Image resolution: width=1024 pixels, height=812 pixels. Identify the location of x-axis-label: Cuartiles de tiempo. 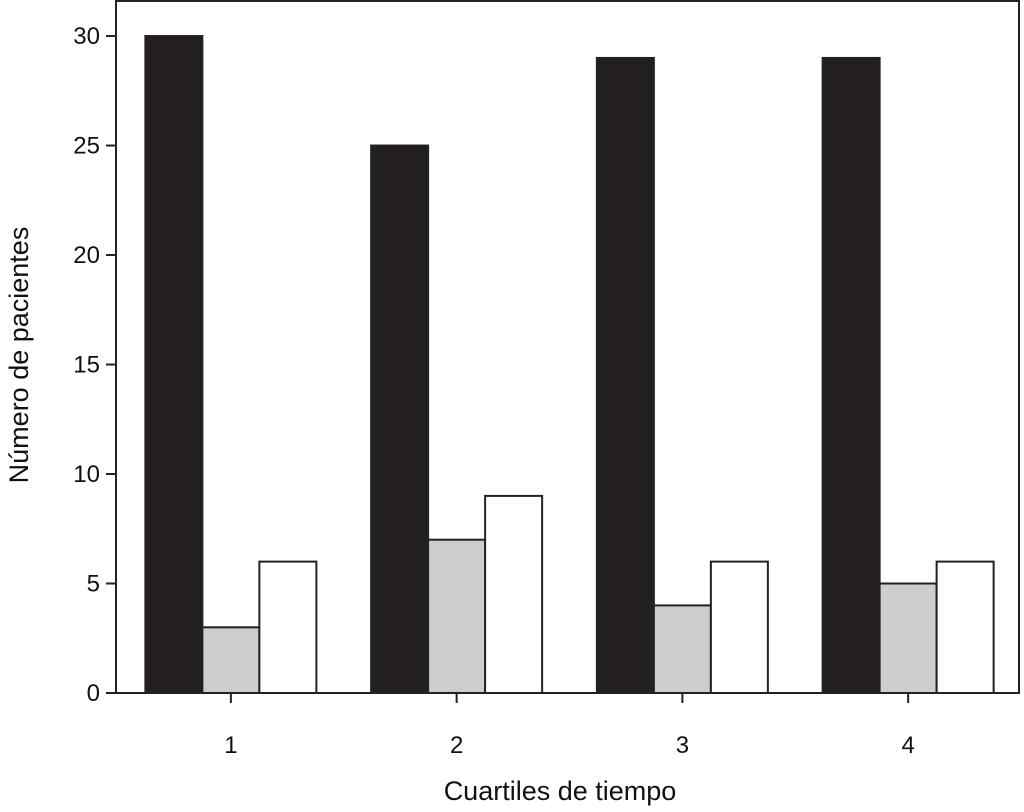
(560, 791).